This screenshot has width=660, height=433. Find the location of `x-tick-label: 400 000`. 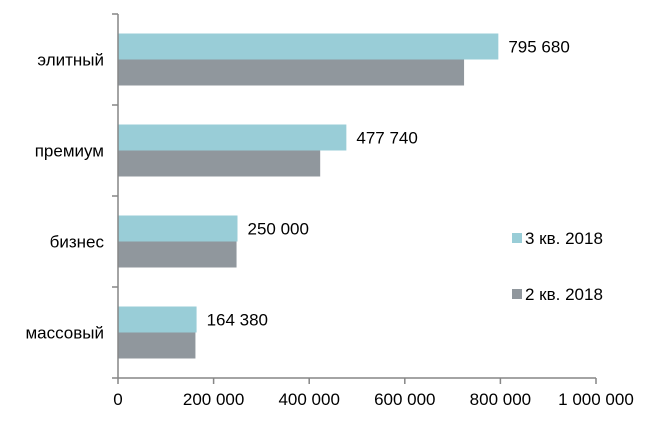

x-tick-label: 400 000 is located at coordinates (308, 399).